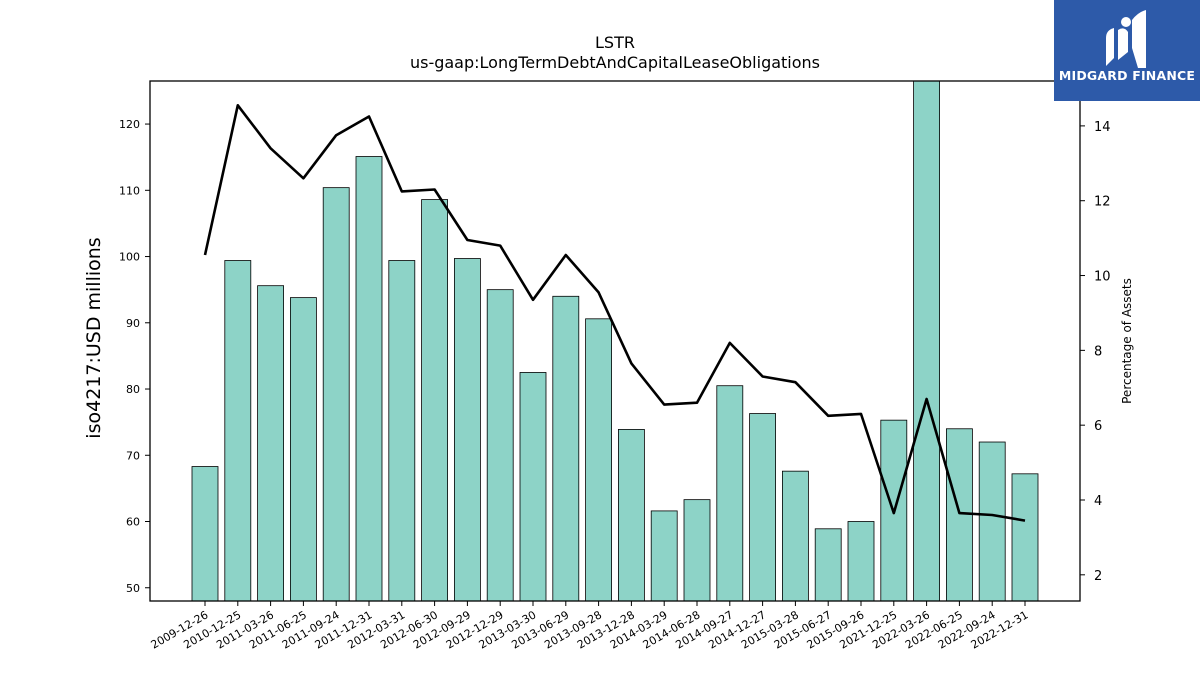 The height and width of the screenshot is (675, 1200). Describe the element at coordinates (129, 124) in the screenshot. I see `y-tick-label: 120` at that location.